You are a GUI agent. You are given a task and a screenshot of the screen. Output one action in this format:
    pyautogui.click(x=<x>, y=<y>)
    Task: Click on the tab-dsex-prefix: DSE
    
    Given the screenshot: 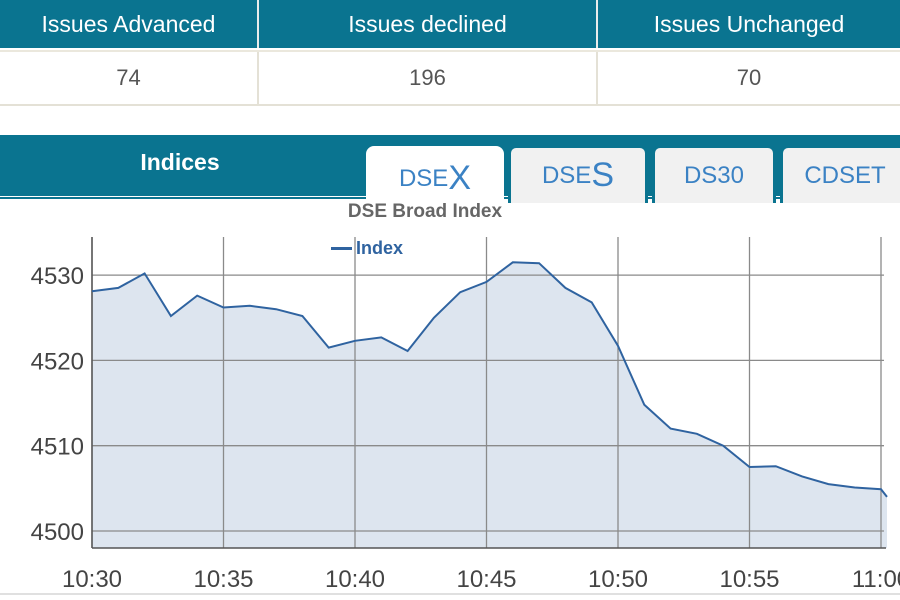 What is the action you would take?
    pyautogui.click(x=423, y=178)
    